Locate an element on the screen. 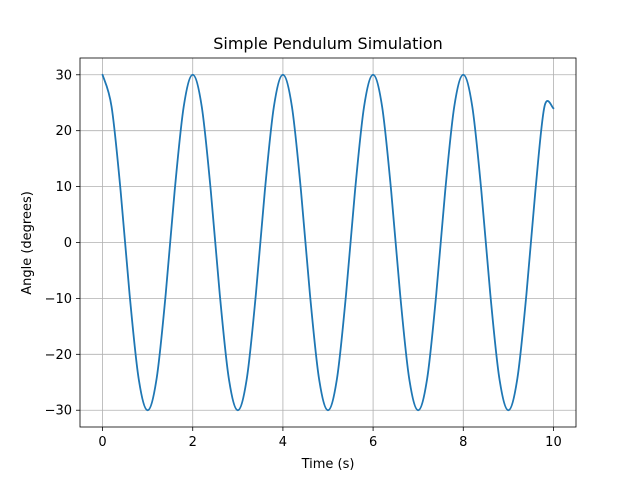  y-tick-label-0: −30 is located at coordinates (58, 411).